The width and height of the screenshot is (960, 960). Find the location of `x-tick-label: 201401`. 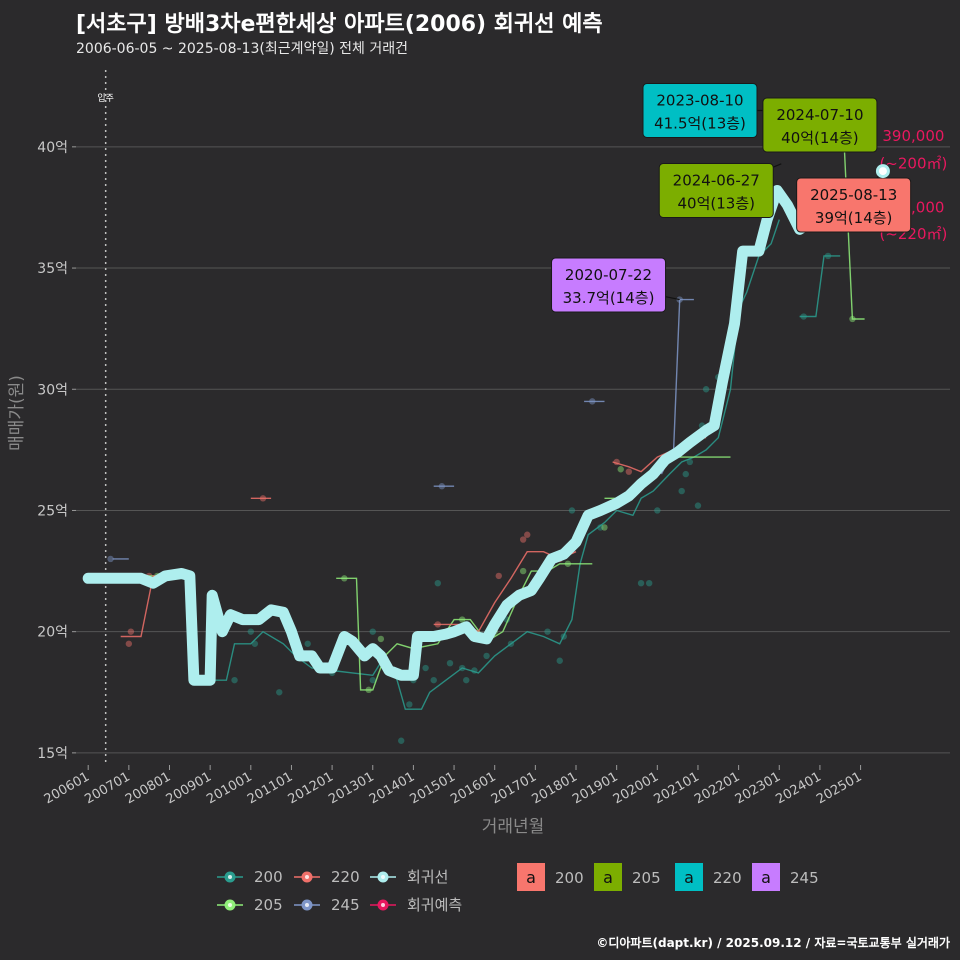

x-tick-label: 201401 is located at coordinates (392, 788).